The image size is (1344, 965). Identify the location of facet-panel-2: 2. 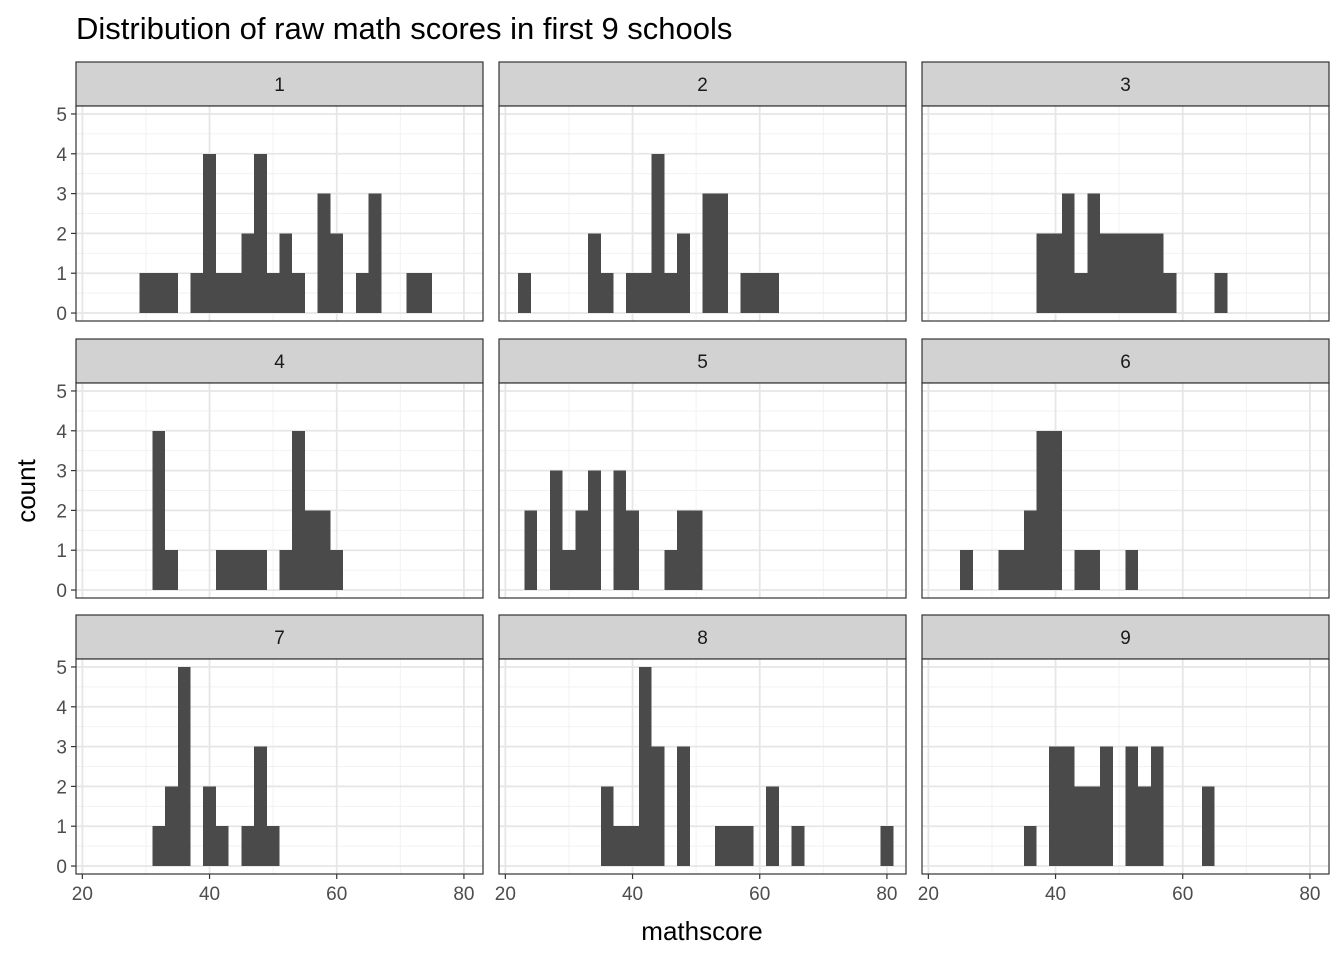
(702, 191).